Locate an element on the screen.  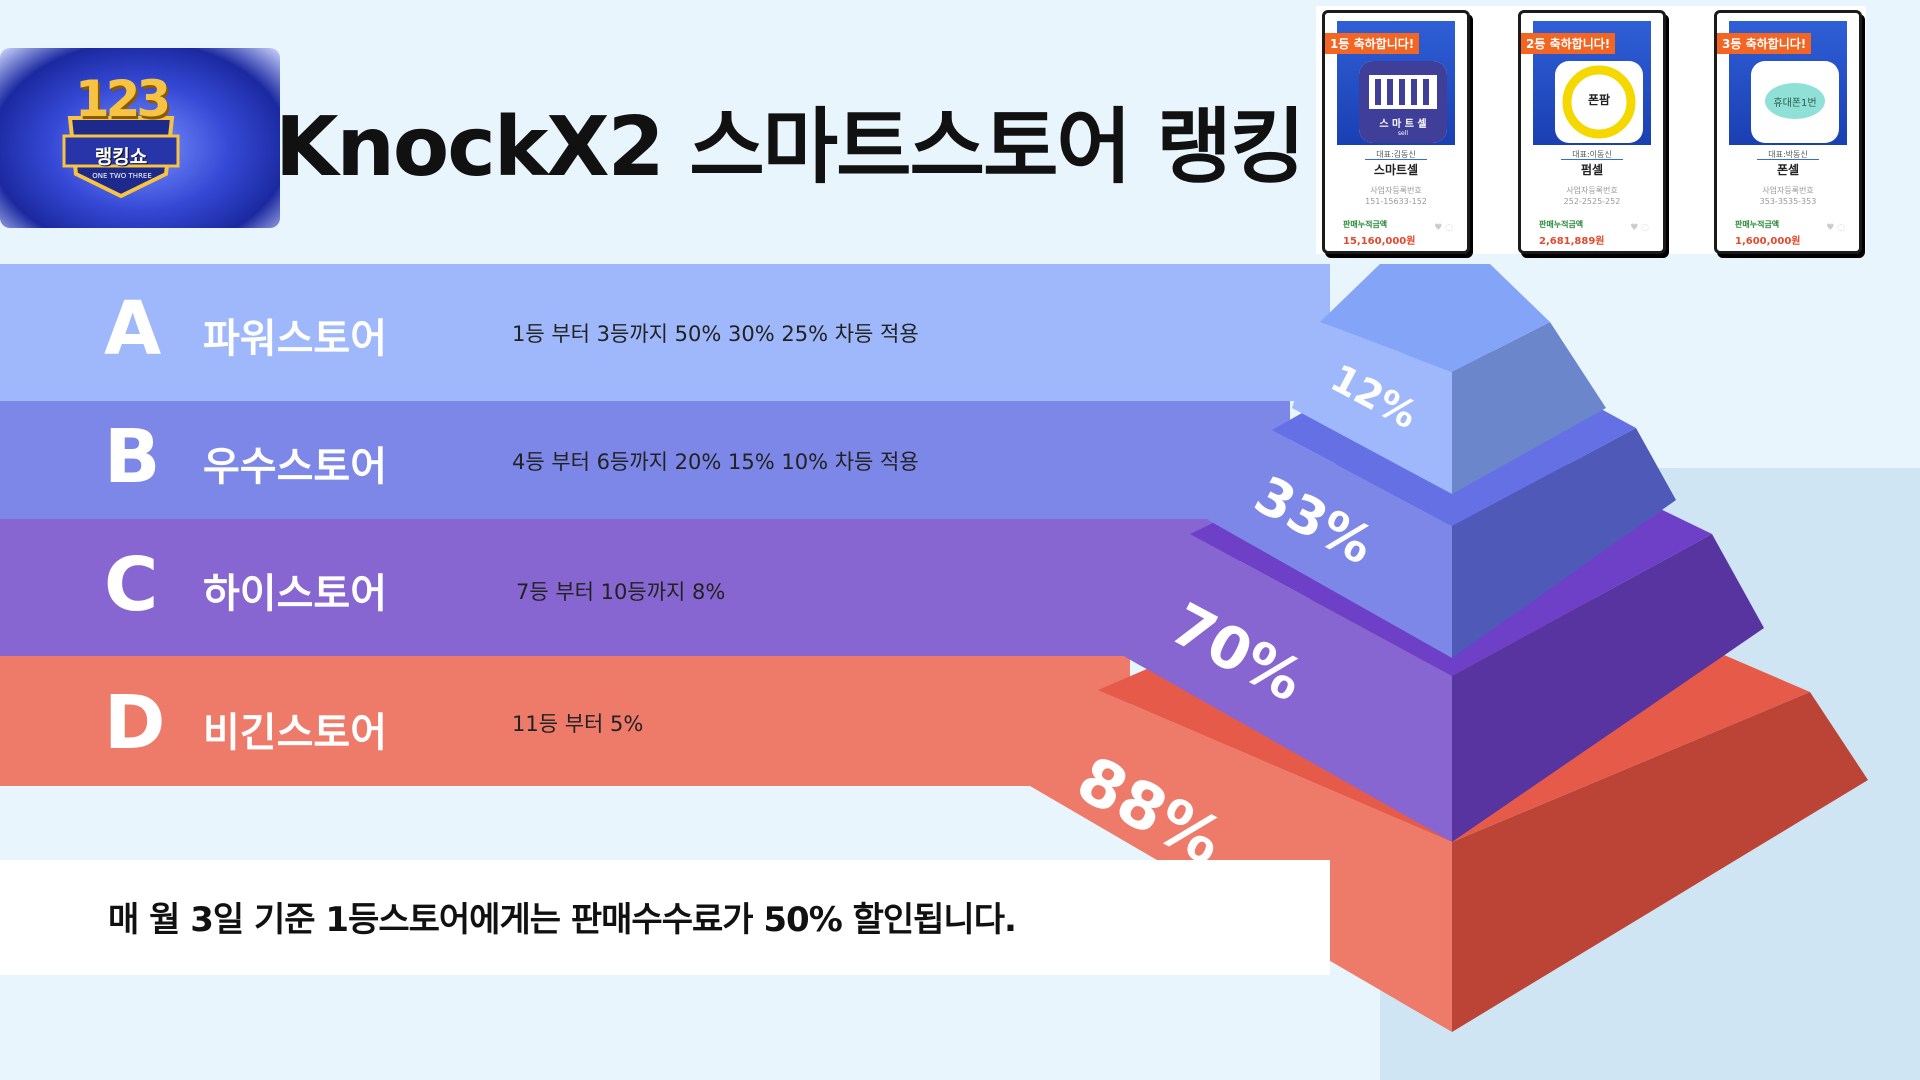
tier-name-b: 우수스토어 is located at coordinates (295, 467).